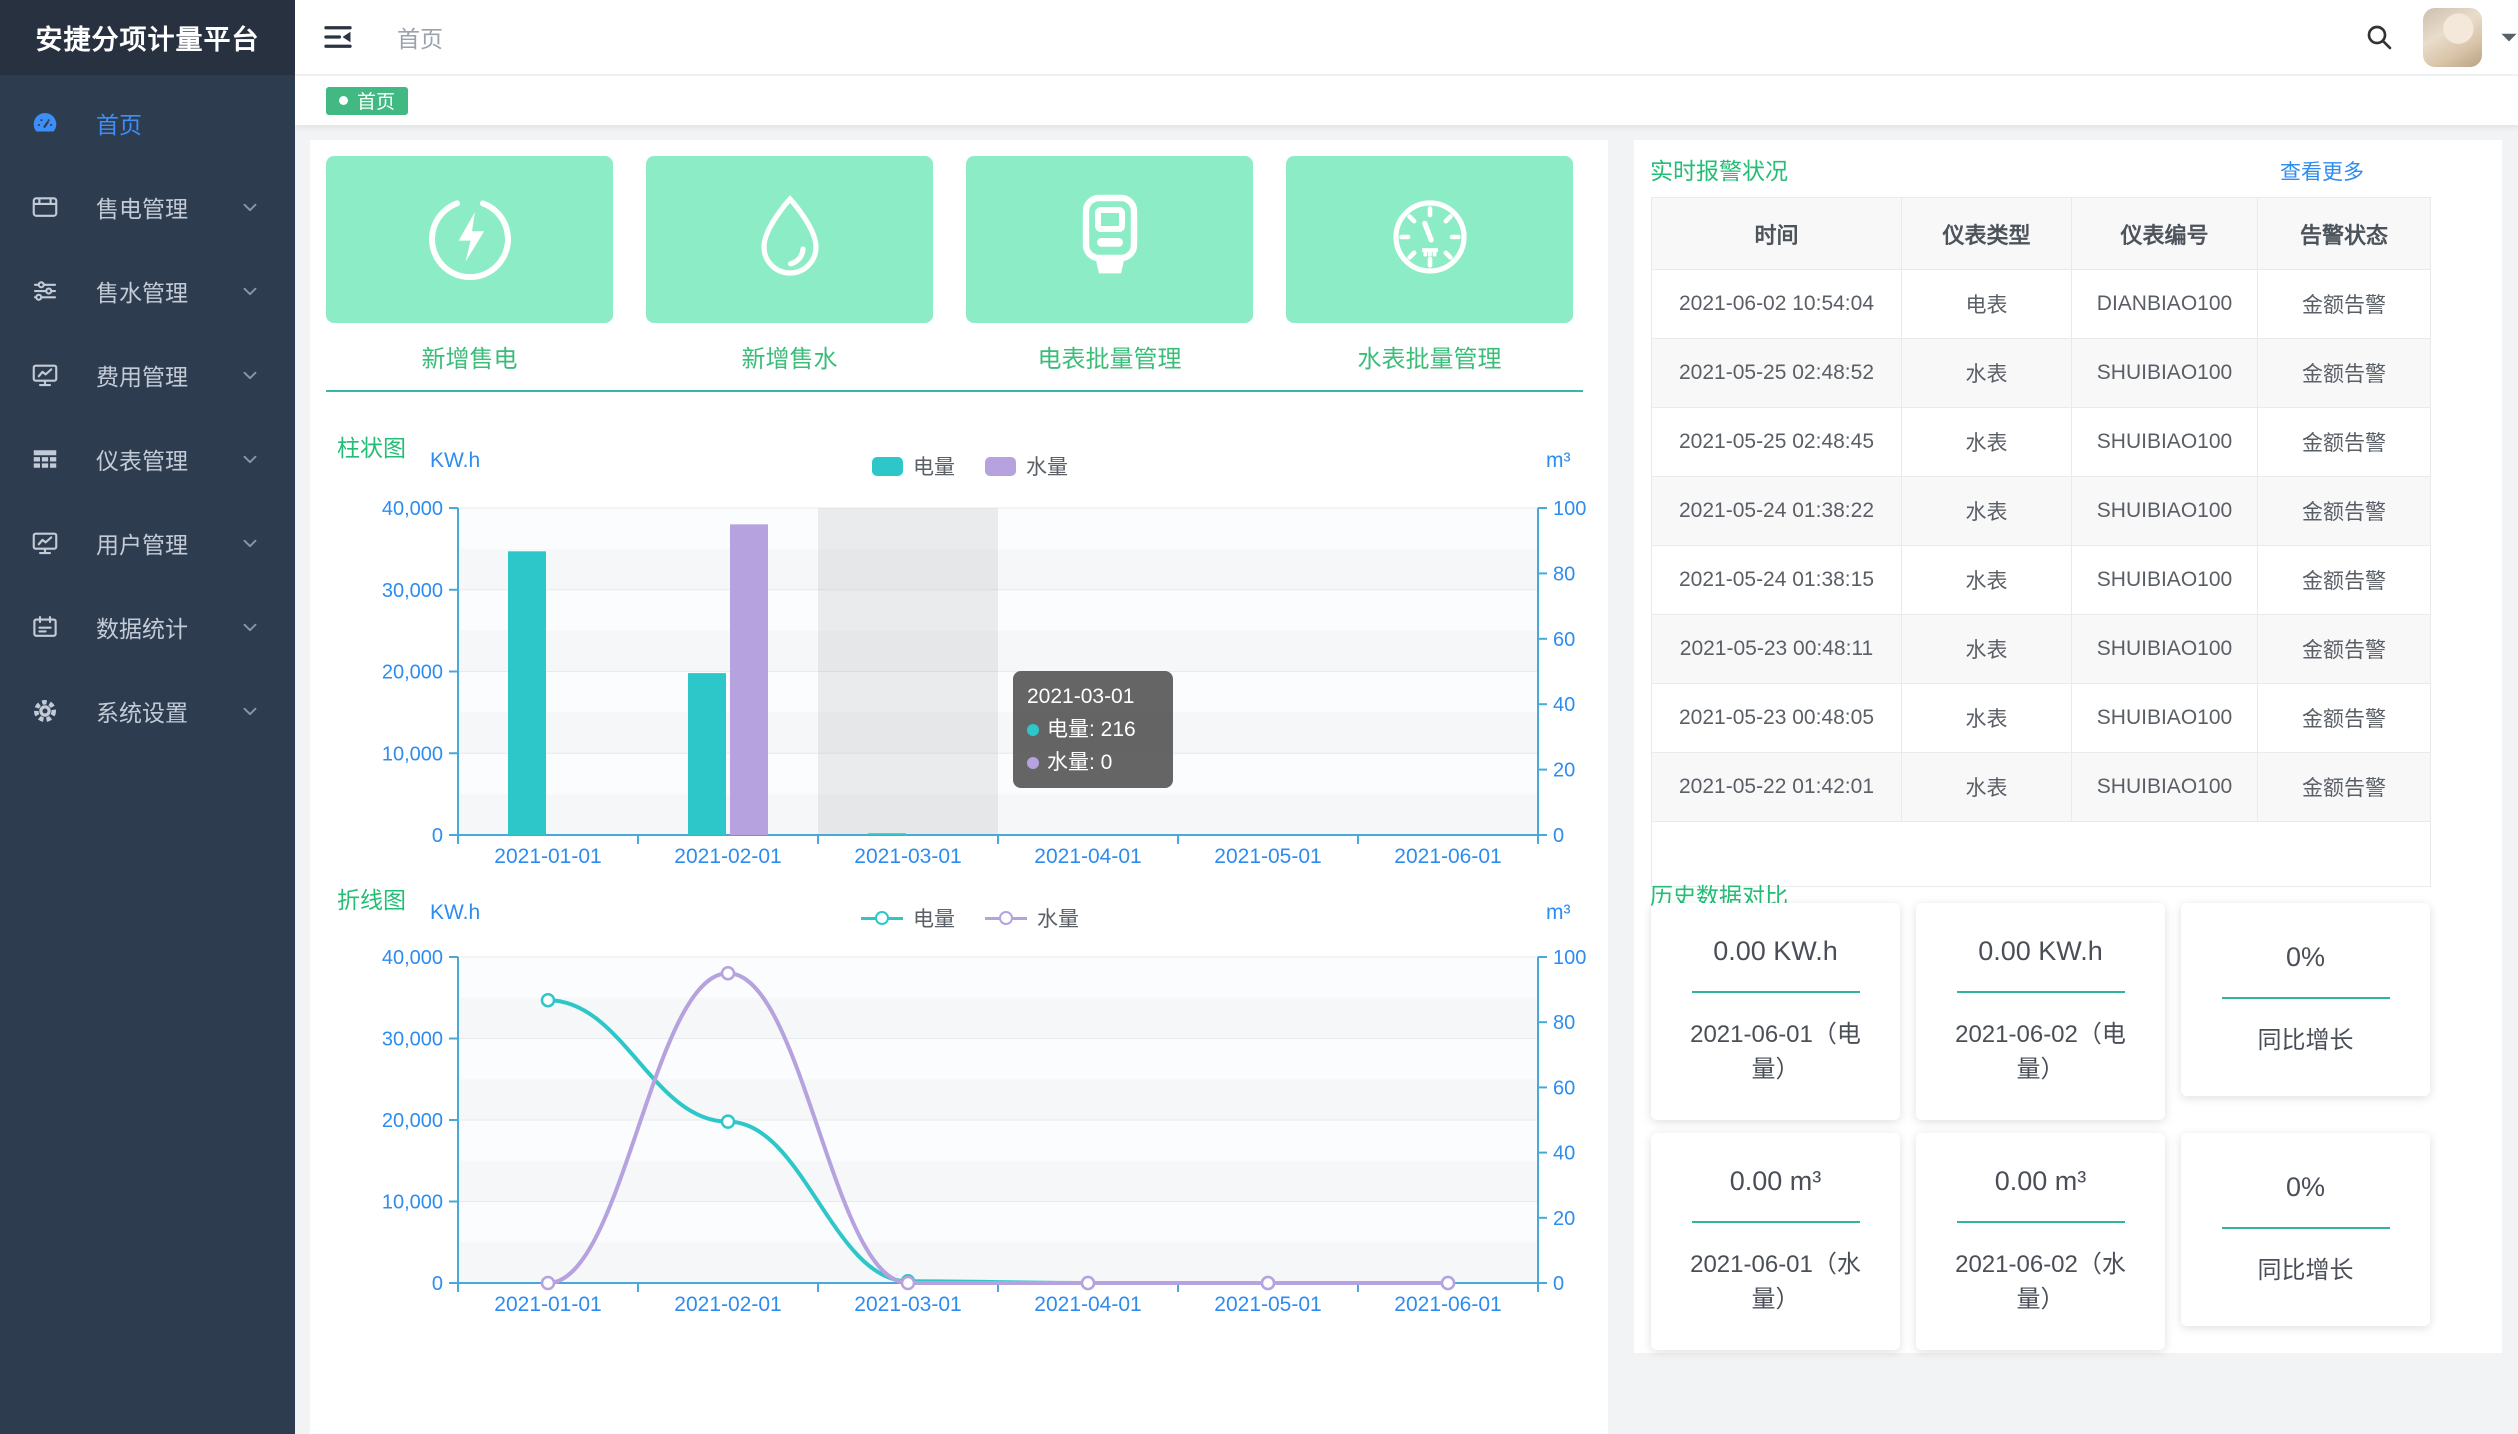  Describe the element at coordinates (147, 123) in the screenshot. I see `sidebar-item-home: 首页` at that location.